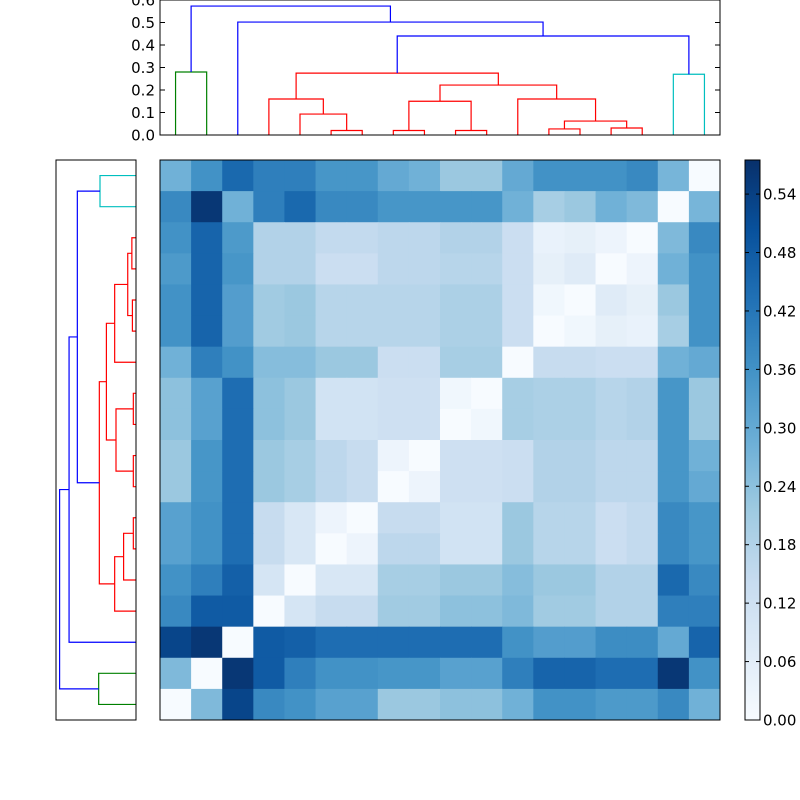 This screenshot has height=800, width=800. Describe the element at coordinates (779, 487) in the screenshot. I see `colorbar-tick-label: 0.24` at that location.